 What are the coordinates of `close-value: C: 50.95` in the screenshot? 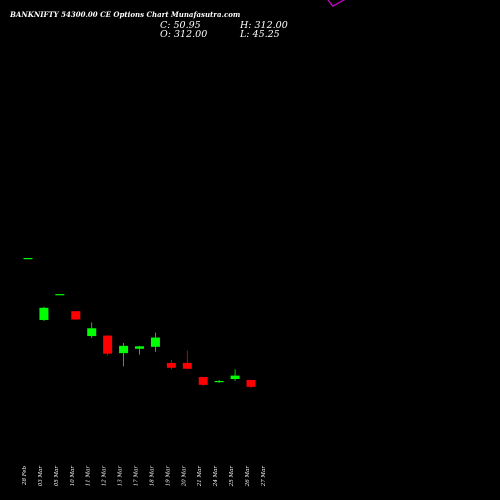 It's located at (180, 25).